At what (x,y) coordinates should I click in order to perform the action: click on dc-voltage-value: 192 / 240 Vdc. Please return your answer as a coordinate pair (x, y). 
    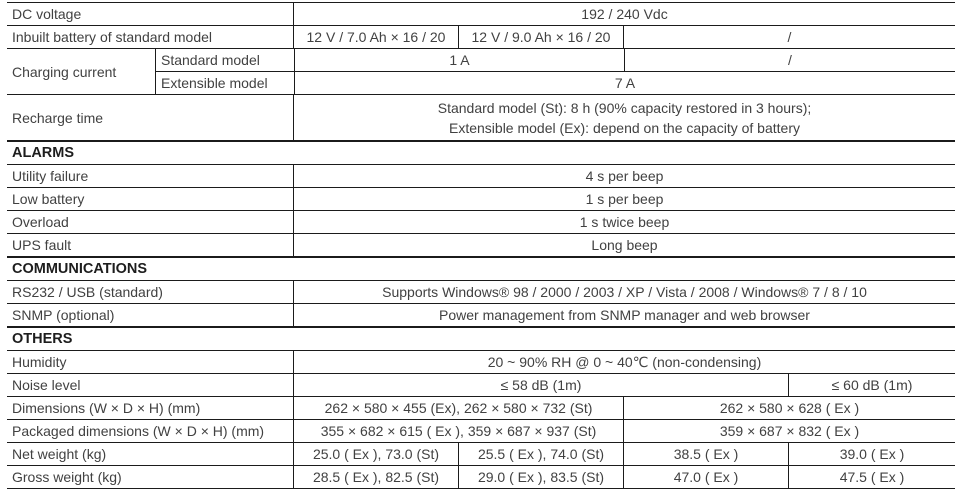
    Looking at the image, I should click on (624, 14).